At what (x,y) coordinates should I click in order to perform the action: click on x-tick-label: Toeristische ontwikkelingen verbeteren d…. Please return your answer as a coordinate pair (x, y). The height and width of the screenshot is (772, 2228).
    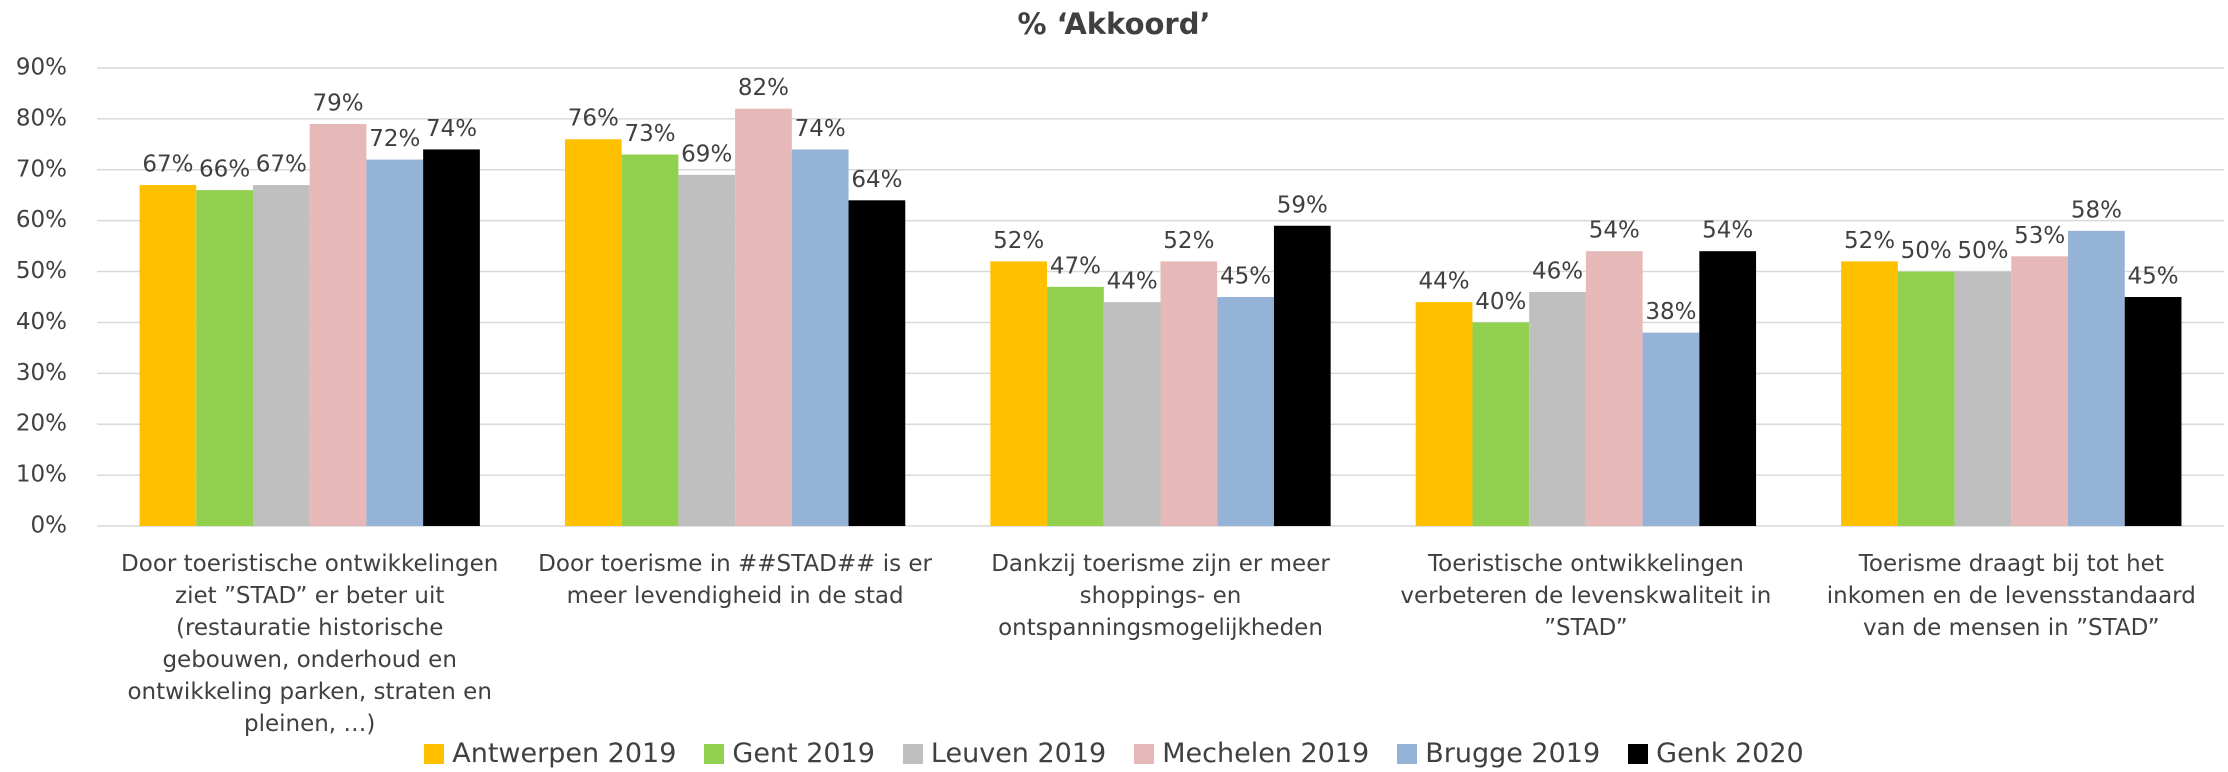
    Looking at the image, I should click on (1586, 596).